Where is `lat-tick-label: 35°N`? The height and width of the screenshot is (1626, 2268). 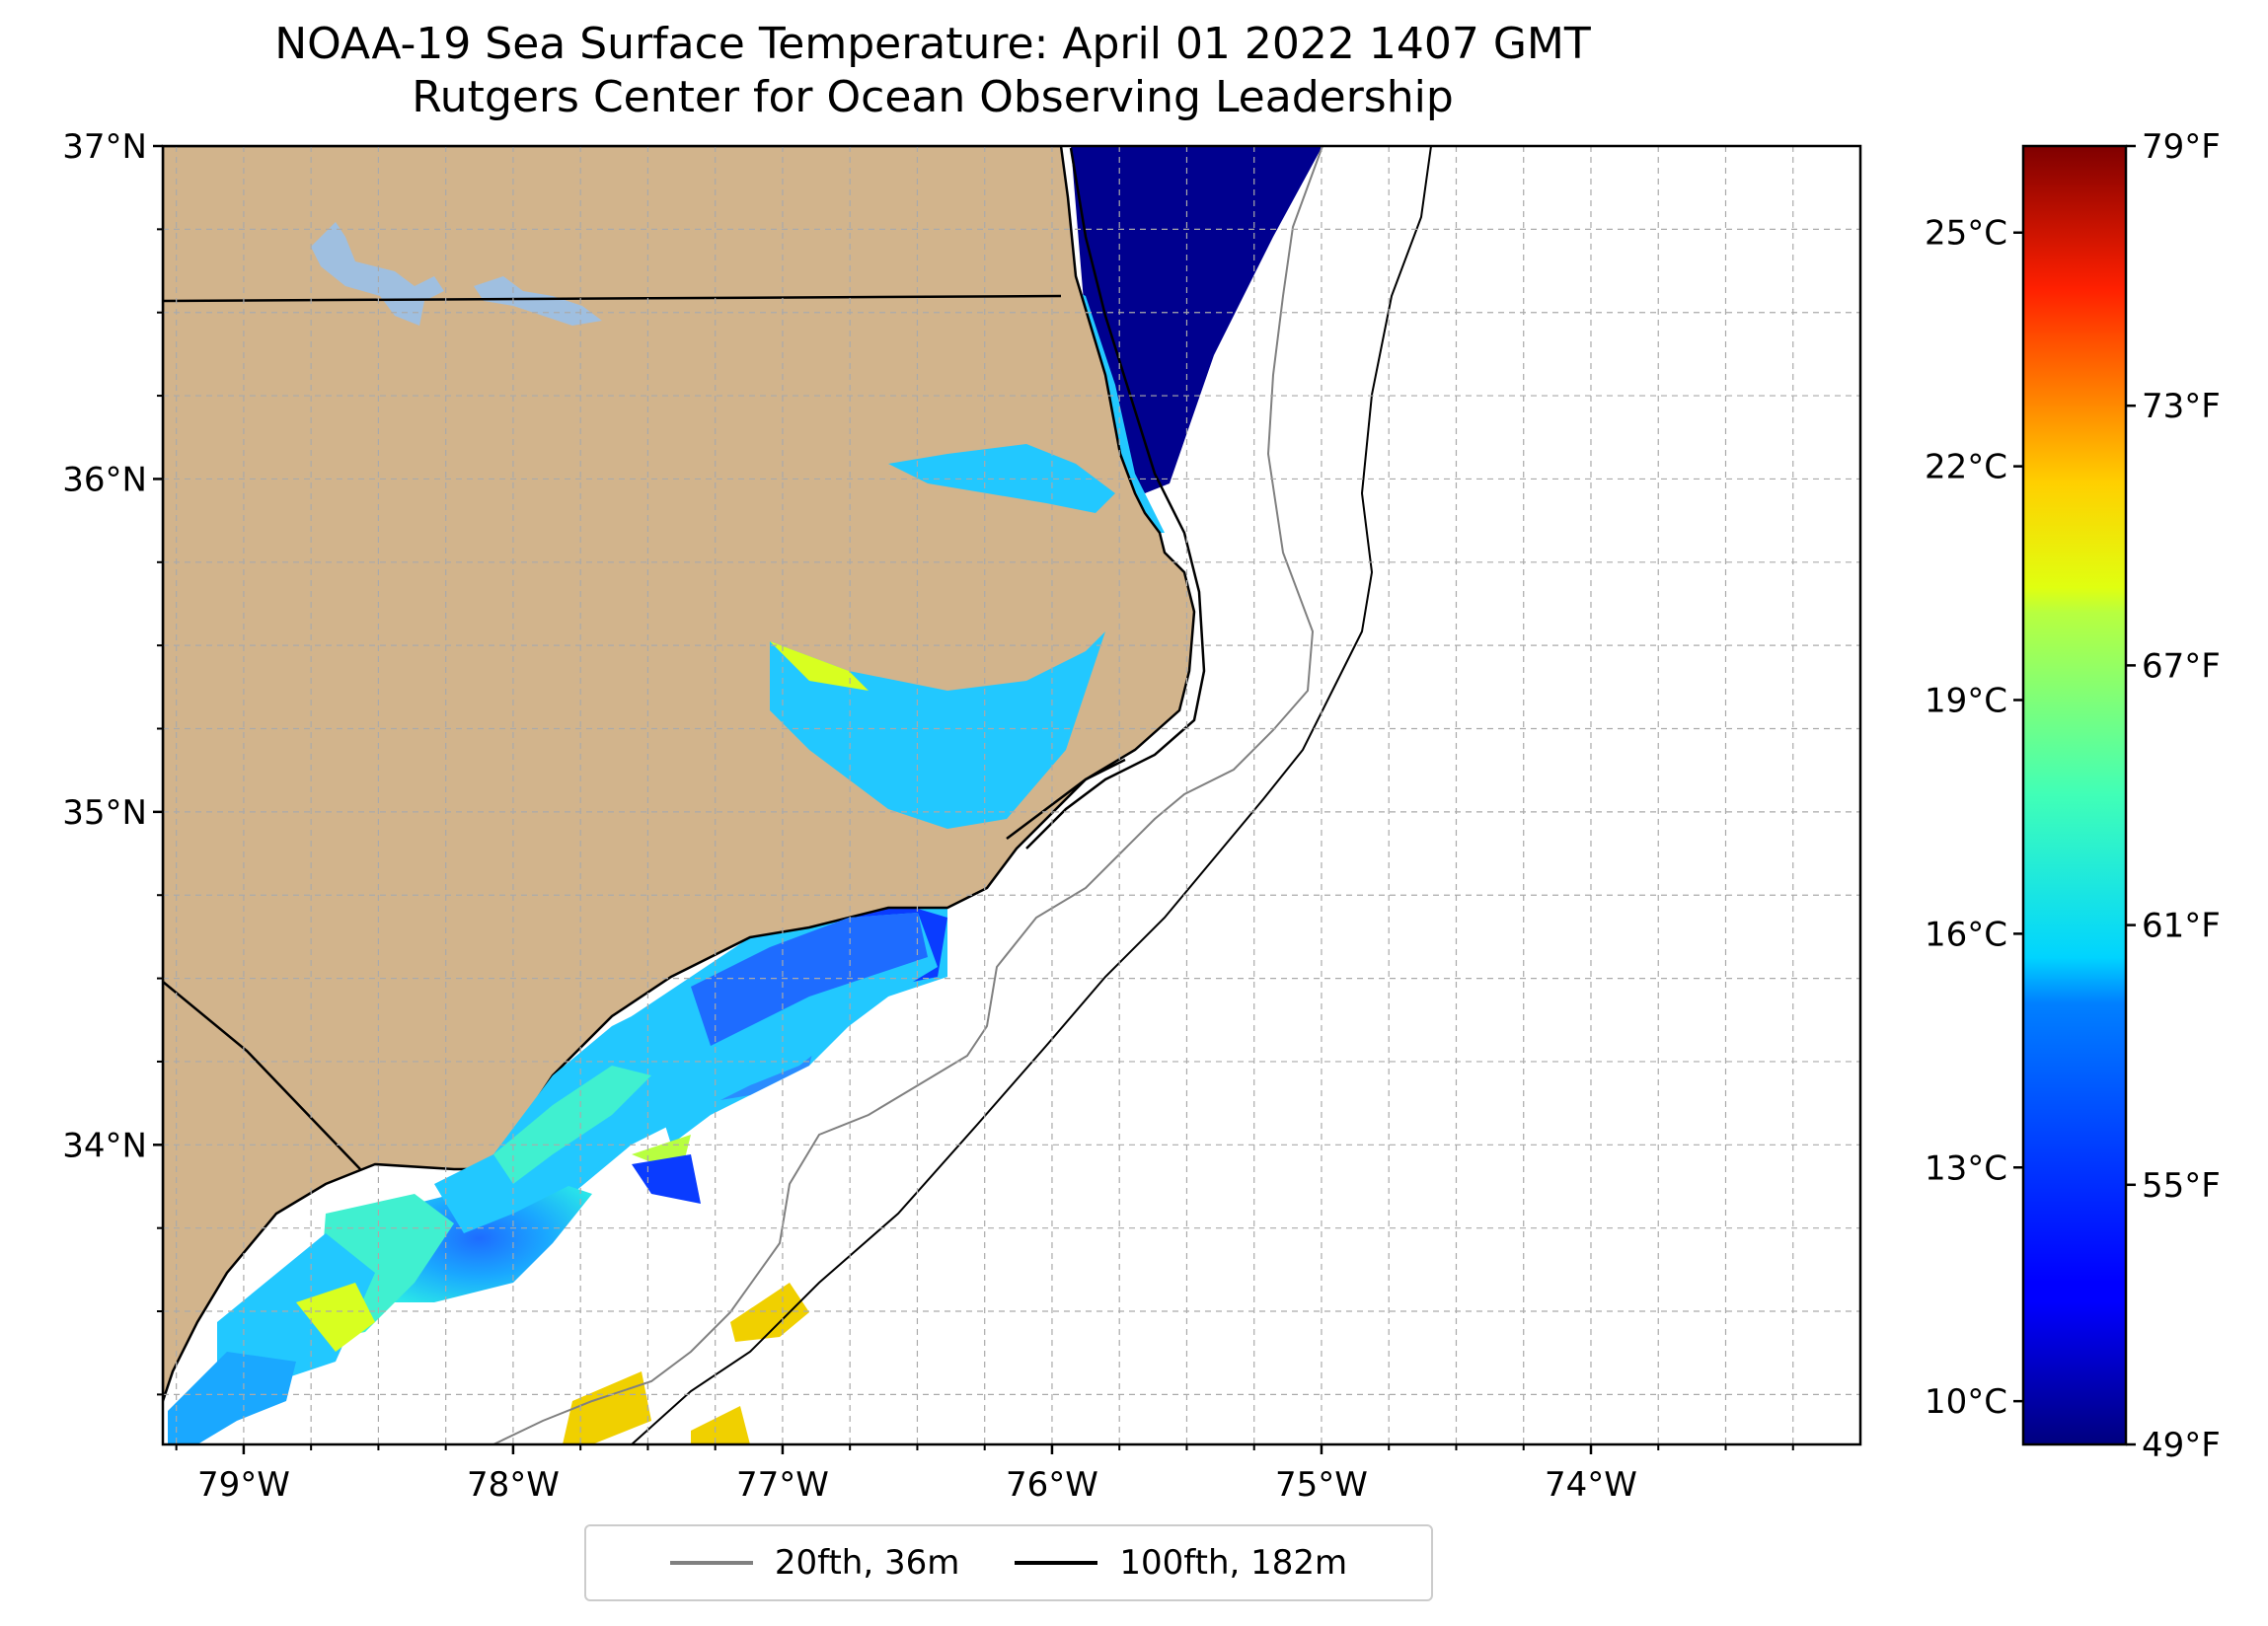
lat-tick-label: 35°N is located at coordinates (105, 813).